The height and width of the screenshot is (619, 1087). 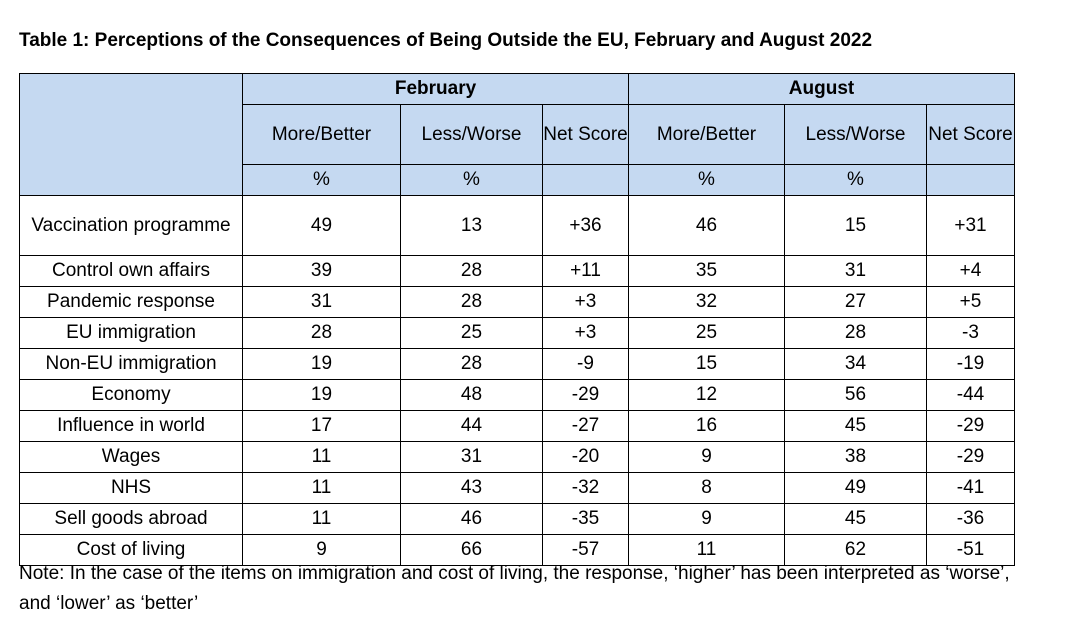 What do you see at coordinates (585, 519) in the screenshot?
I see `net-score-cell: -35` at bounding box center [585, 519].